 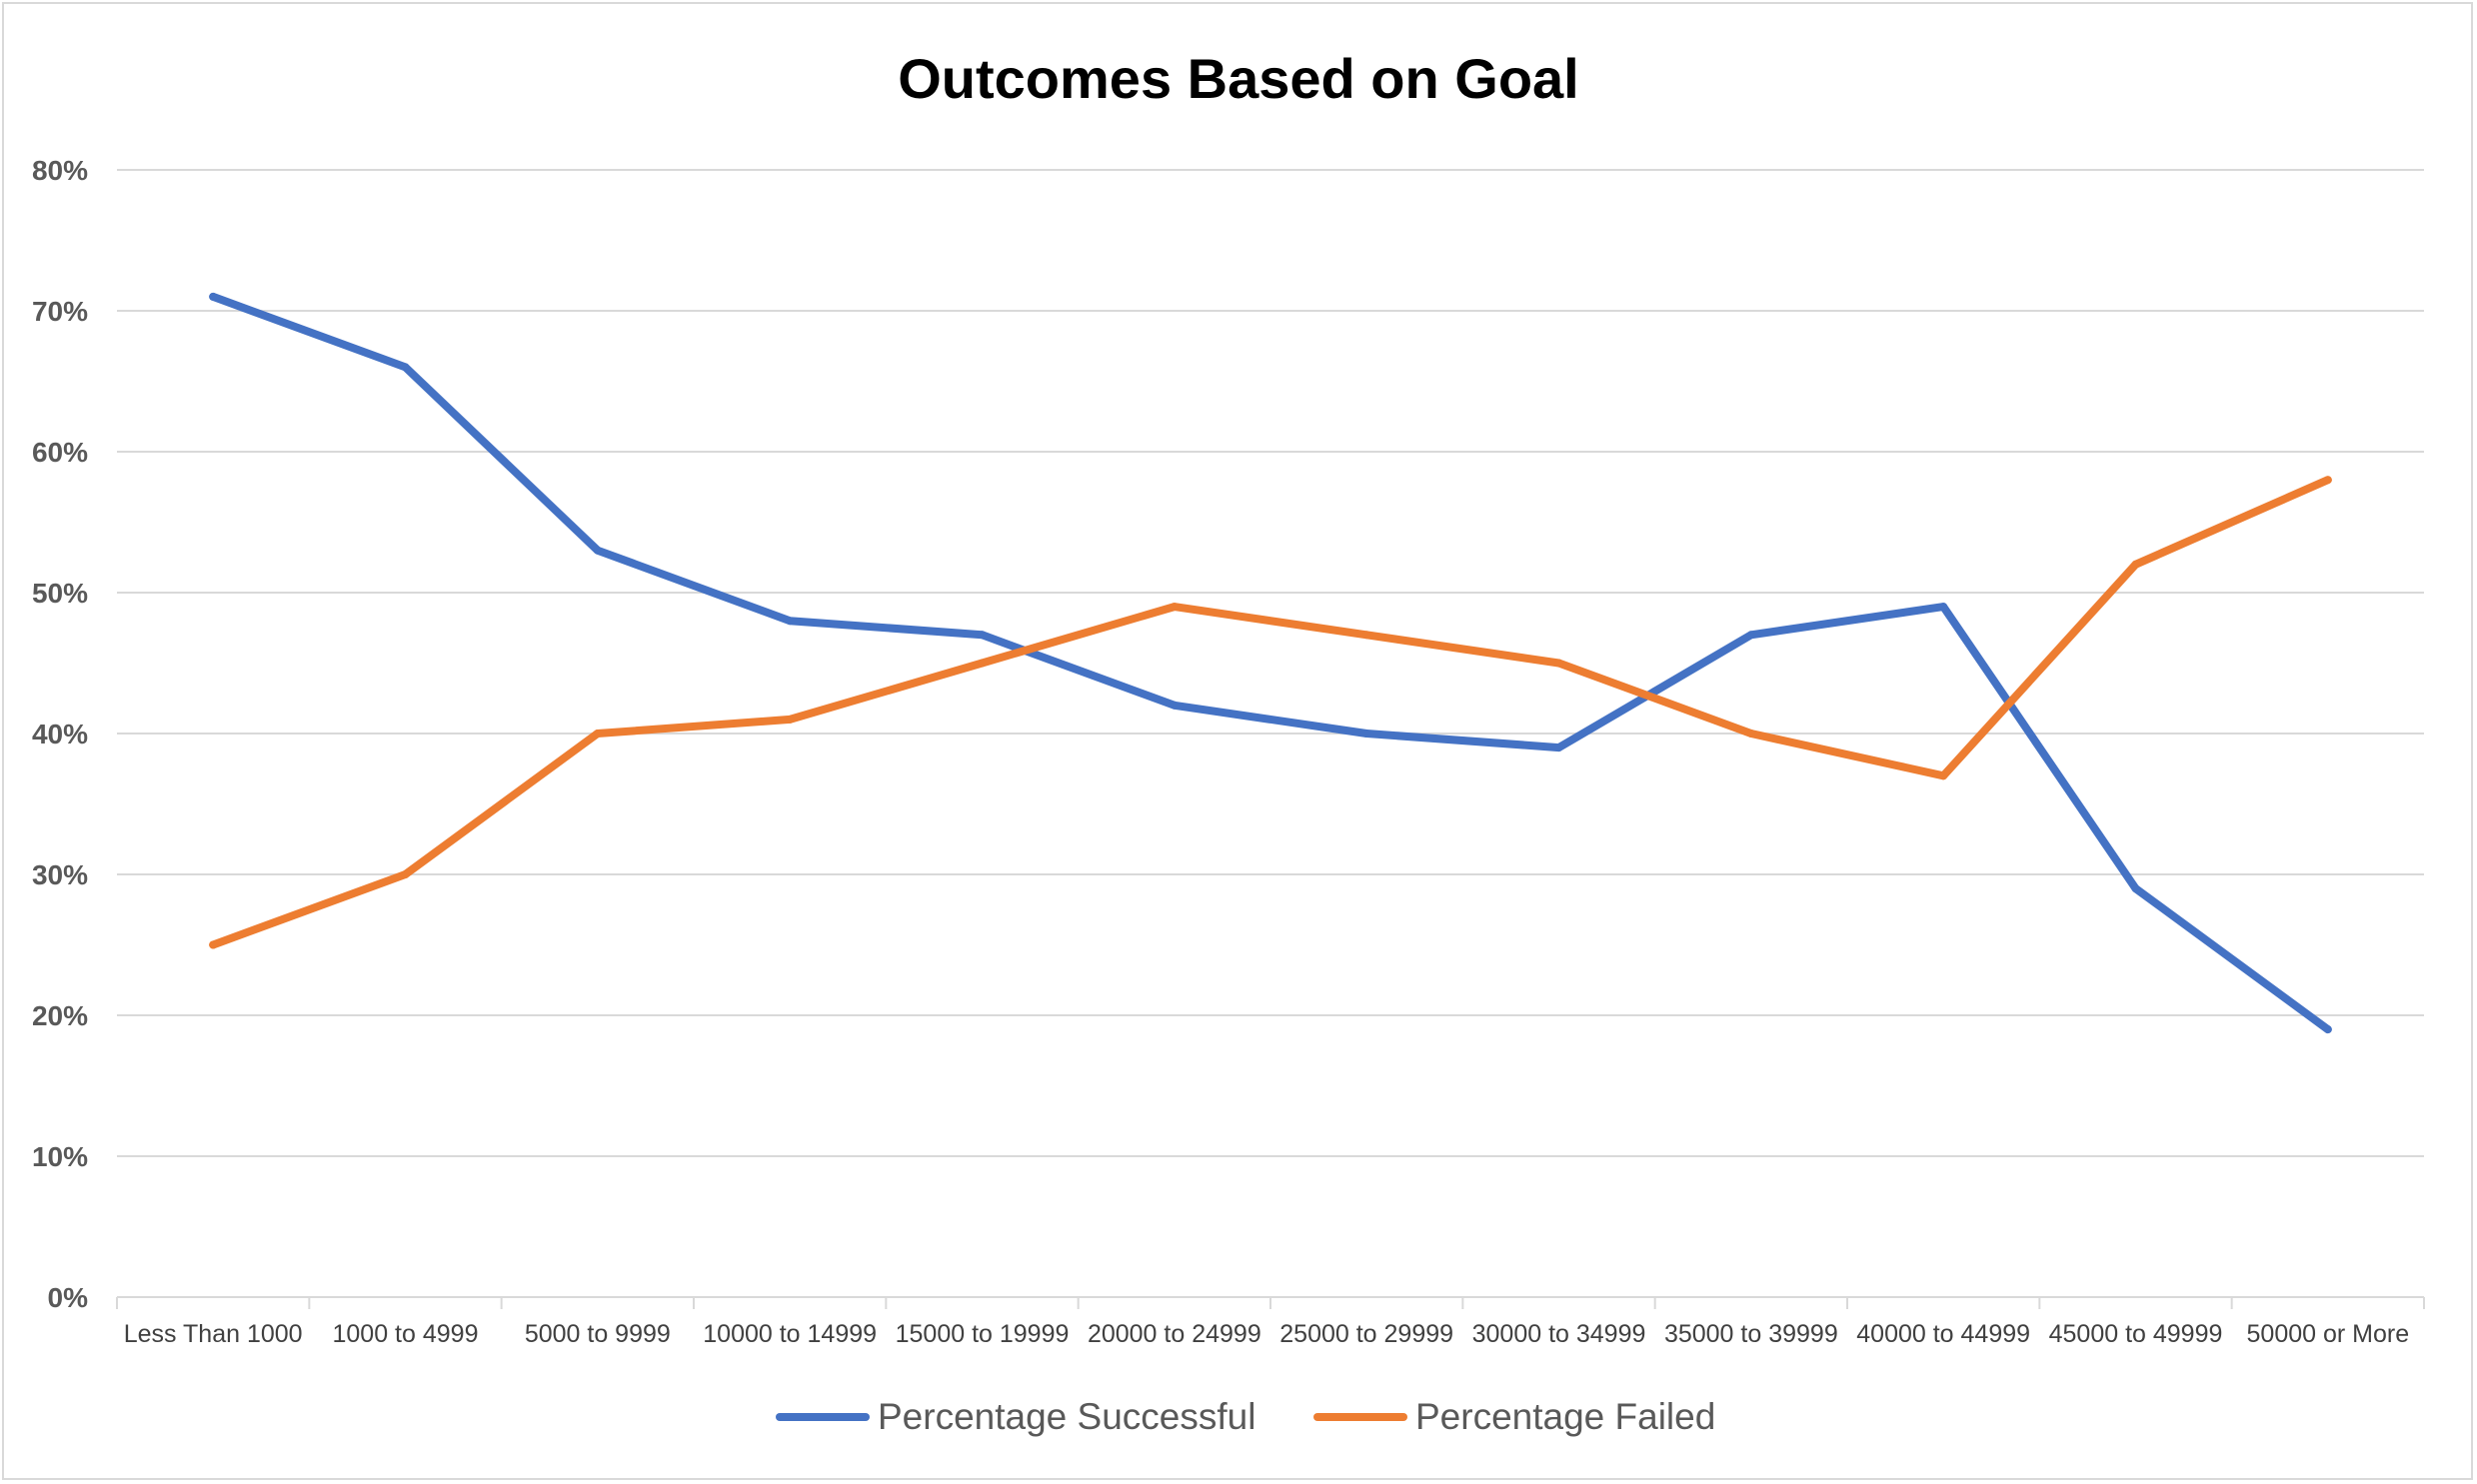 I want to click on x-tick-label: 20000 to 24999, so click(x=1174, y=1334).